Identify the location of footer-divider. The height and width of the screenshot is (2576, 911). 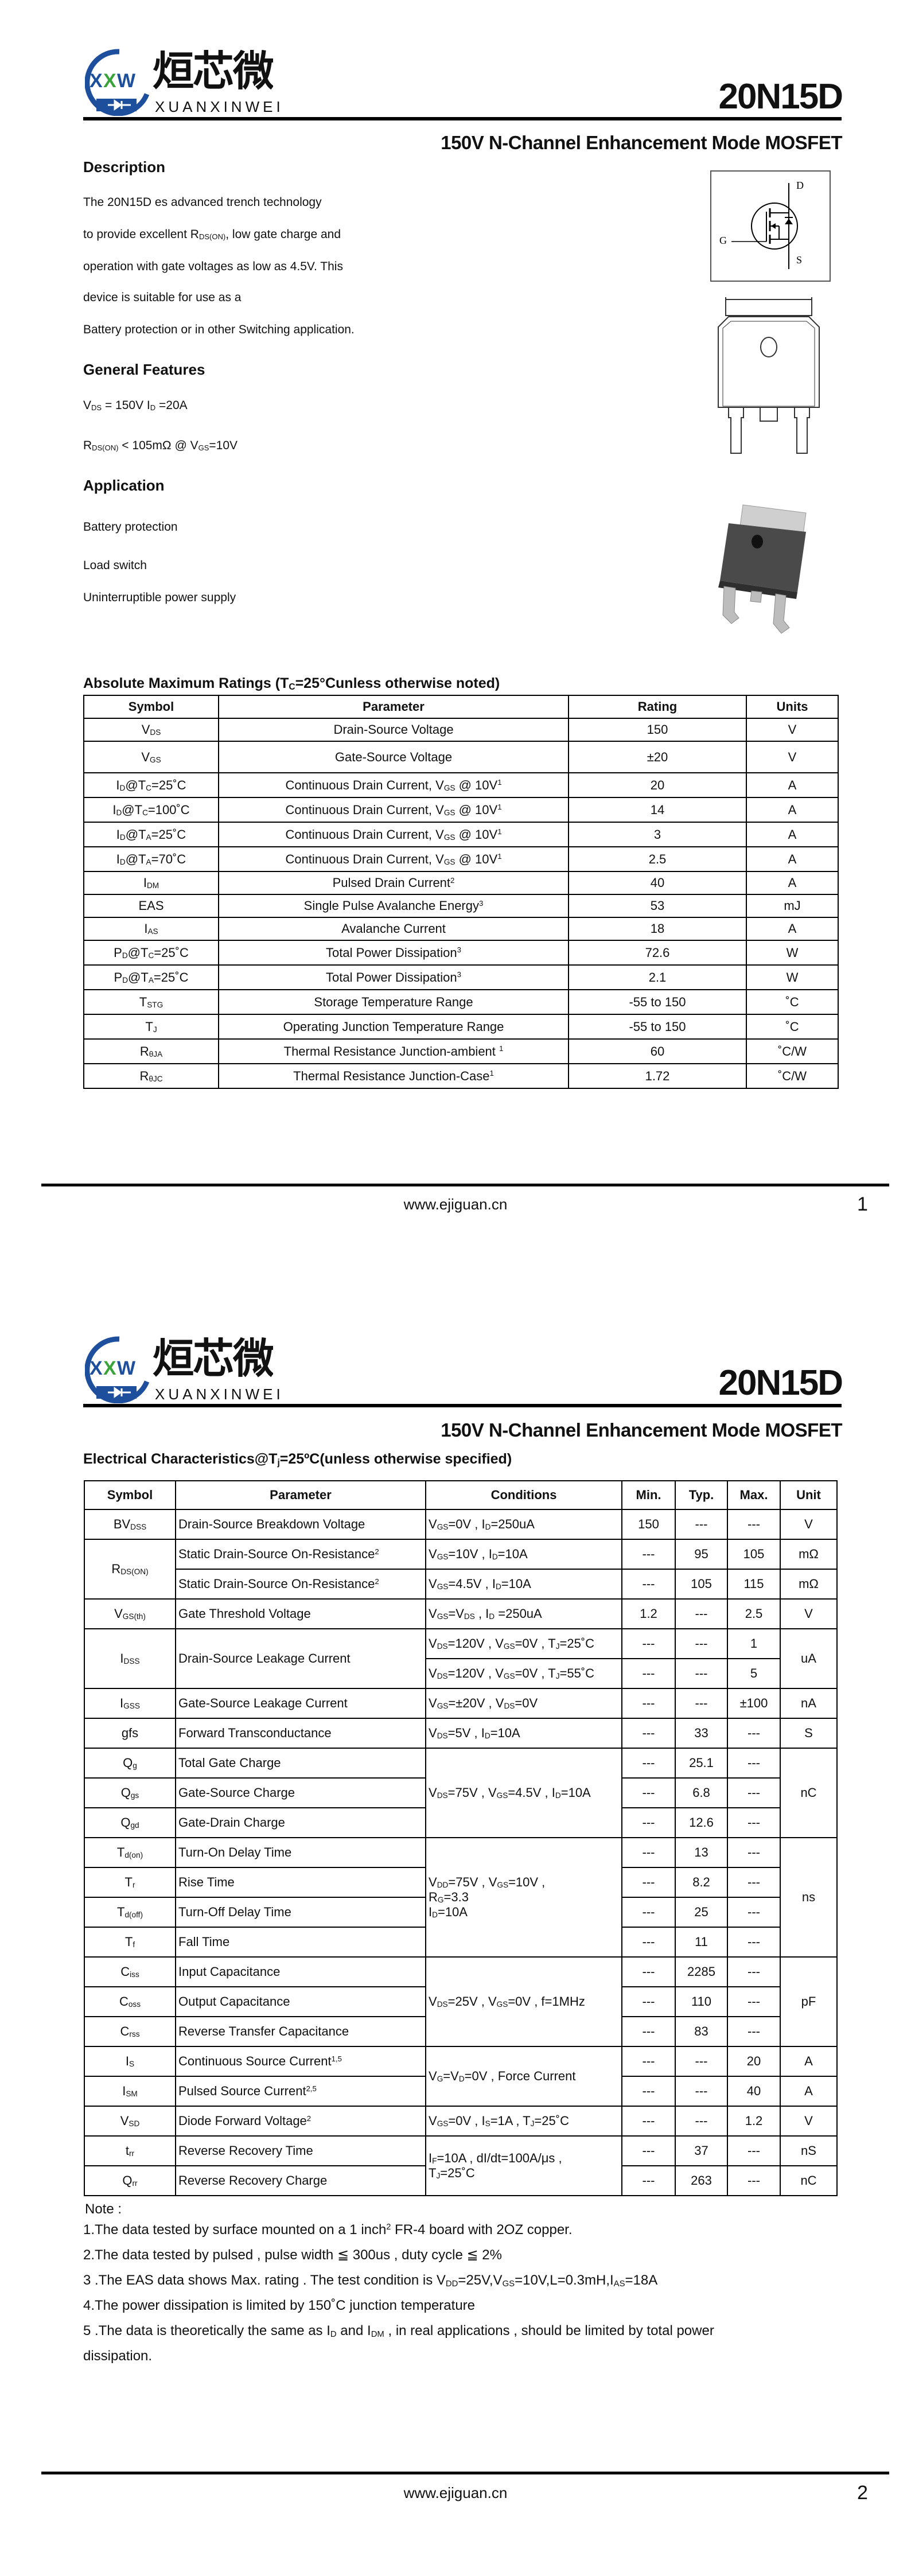
(465, 2473).